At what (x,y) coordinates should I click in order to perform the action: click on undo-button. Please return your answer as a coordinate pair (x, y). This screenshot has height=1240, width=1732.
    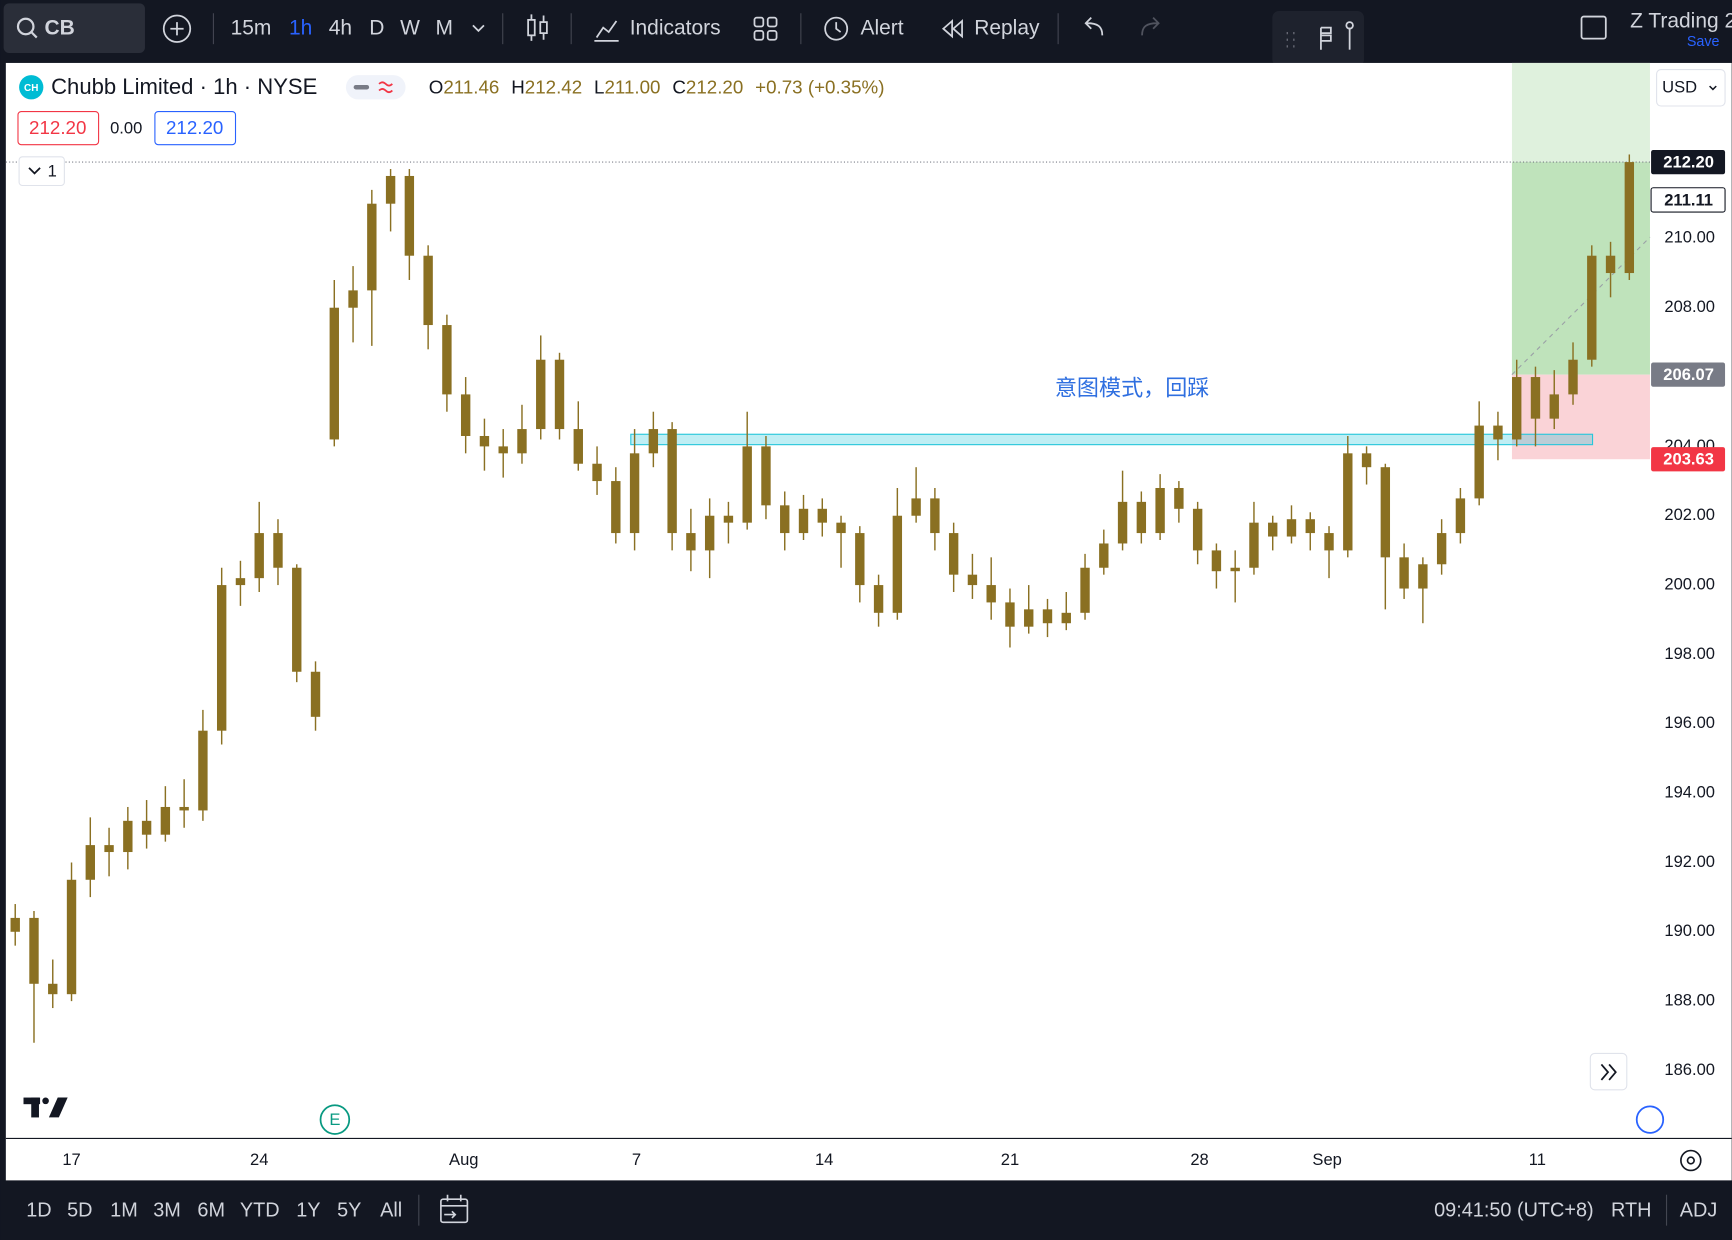
    Looking at the image, I should click on (1094, 26).